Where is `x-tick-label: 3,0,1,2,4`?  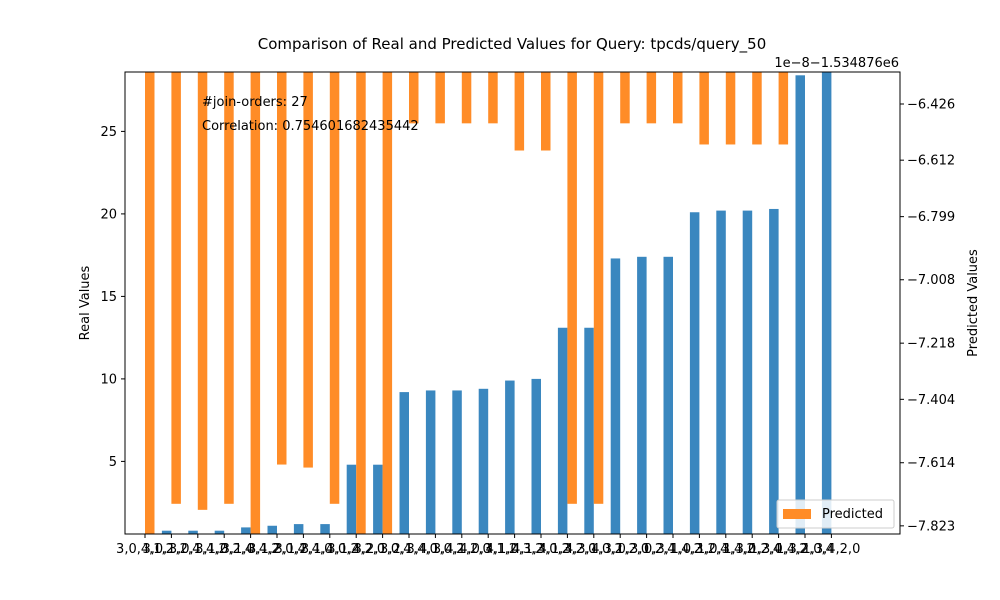 x-tick-label: 3,0,1,2,4 is located at coordinates (171, 549).